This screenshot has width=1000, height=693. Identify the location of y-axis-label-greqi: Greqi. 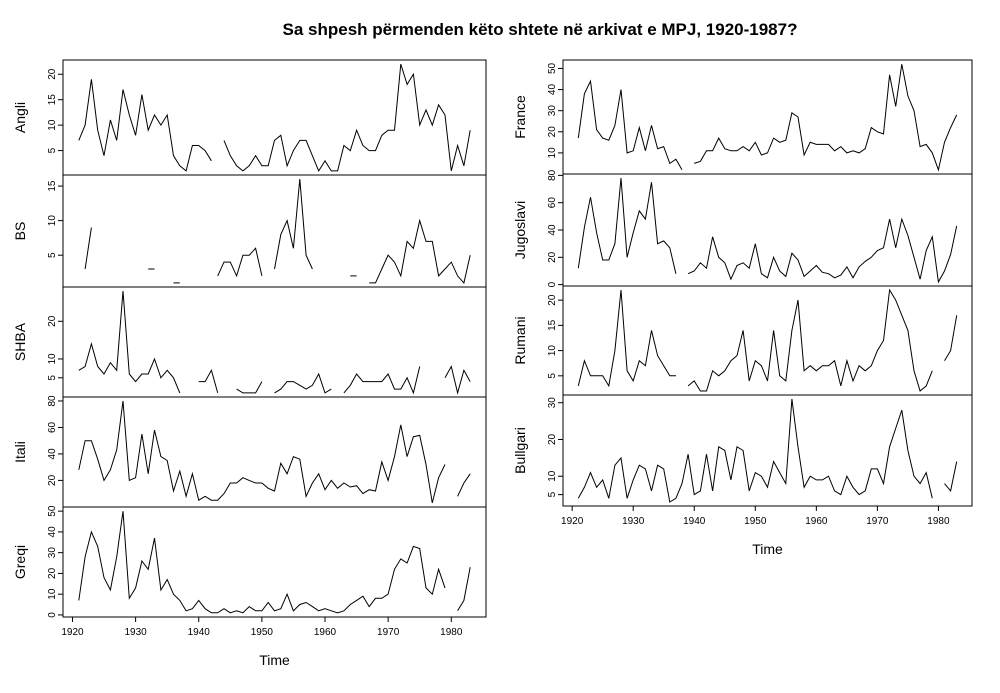
(20, 562).